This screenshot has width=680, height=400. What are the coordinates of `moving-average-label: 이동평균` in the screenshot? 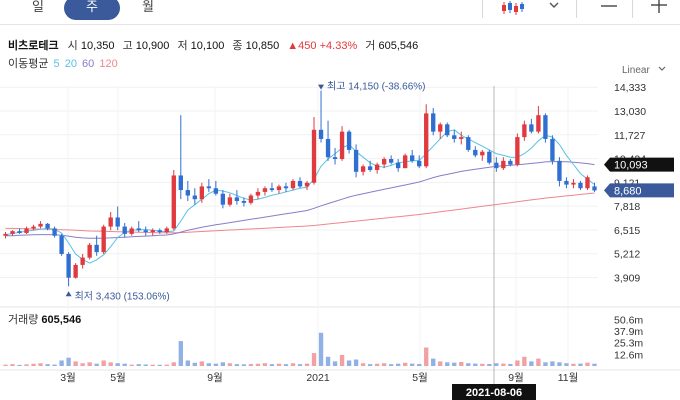 It's located at (28, 64).